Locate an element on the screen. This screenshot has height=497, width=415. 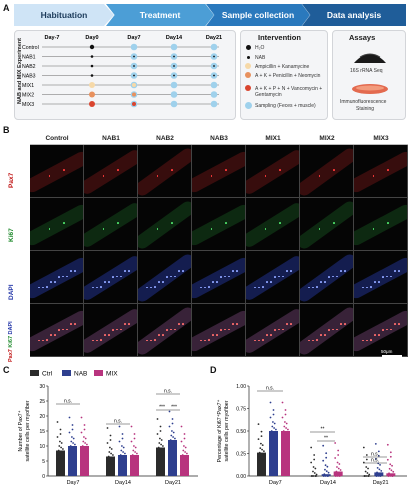
day-label: Day14 is located at coordinates (174, 38).